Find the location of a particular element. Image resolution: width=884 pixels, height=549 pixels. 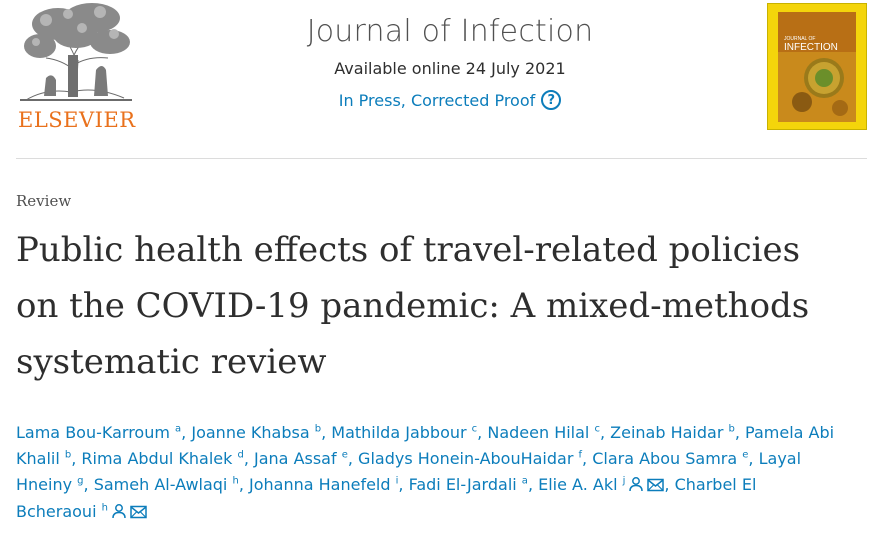

author-name: Joanne is located at coordinates (221, 432).